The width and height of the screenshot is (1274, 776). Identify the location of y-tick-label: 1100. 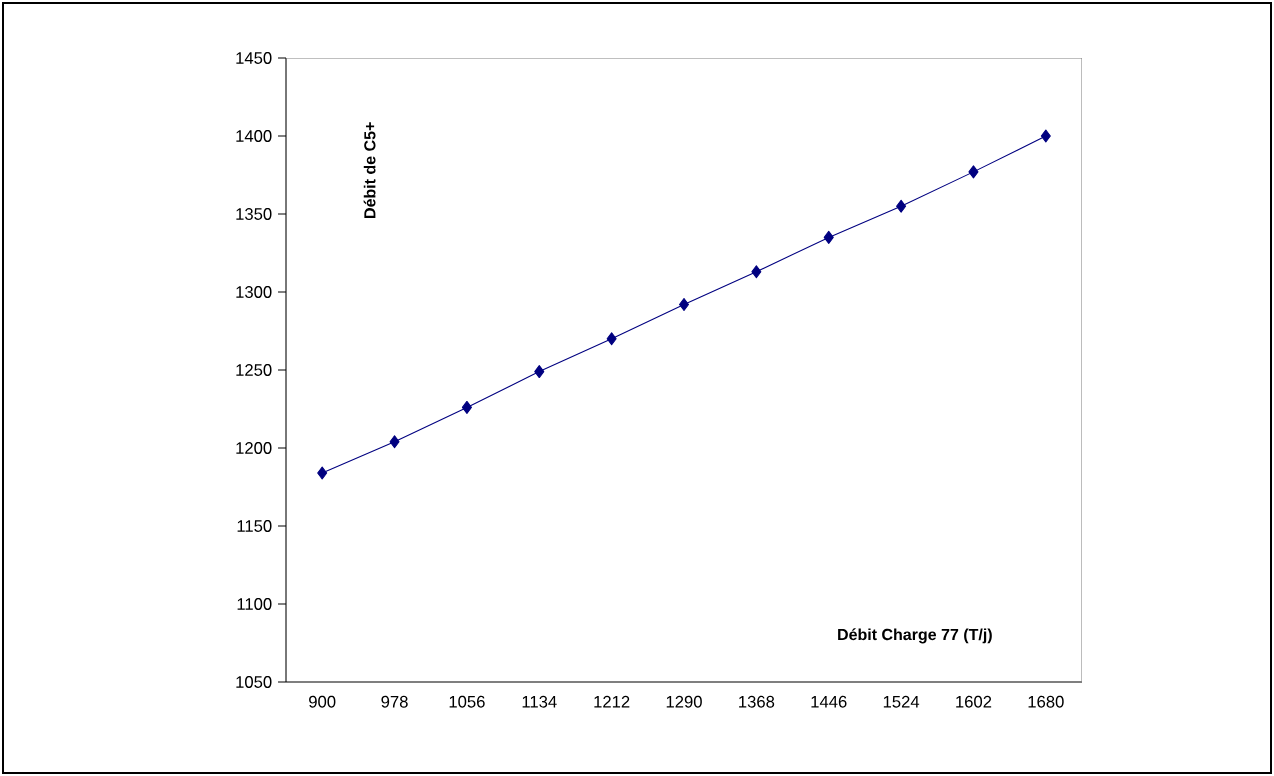
(254, 604).